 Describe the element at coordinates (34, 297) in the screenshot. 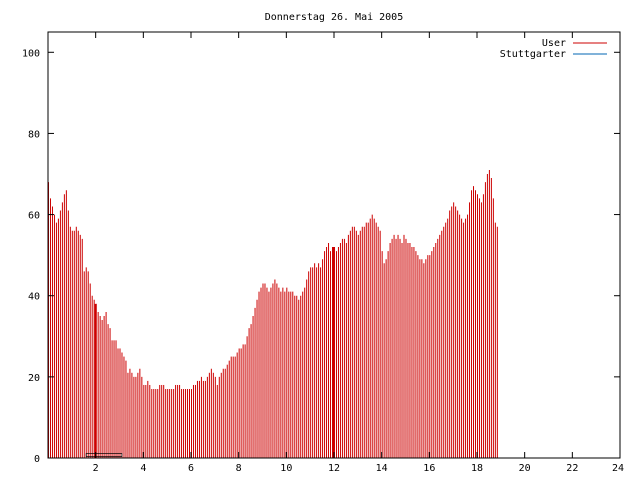

I see `y-tick-label-40: 40` at that location.